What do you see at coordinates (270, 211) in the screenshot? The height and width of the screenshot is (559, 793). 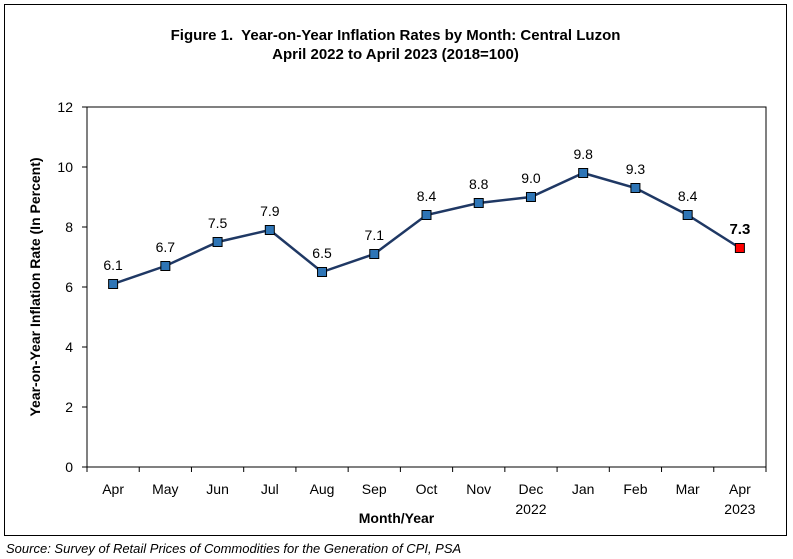 I see `data-label: 7.9` at bounding box center [270, 211].